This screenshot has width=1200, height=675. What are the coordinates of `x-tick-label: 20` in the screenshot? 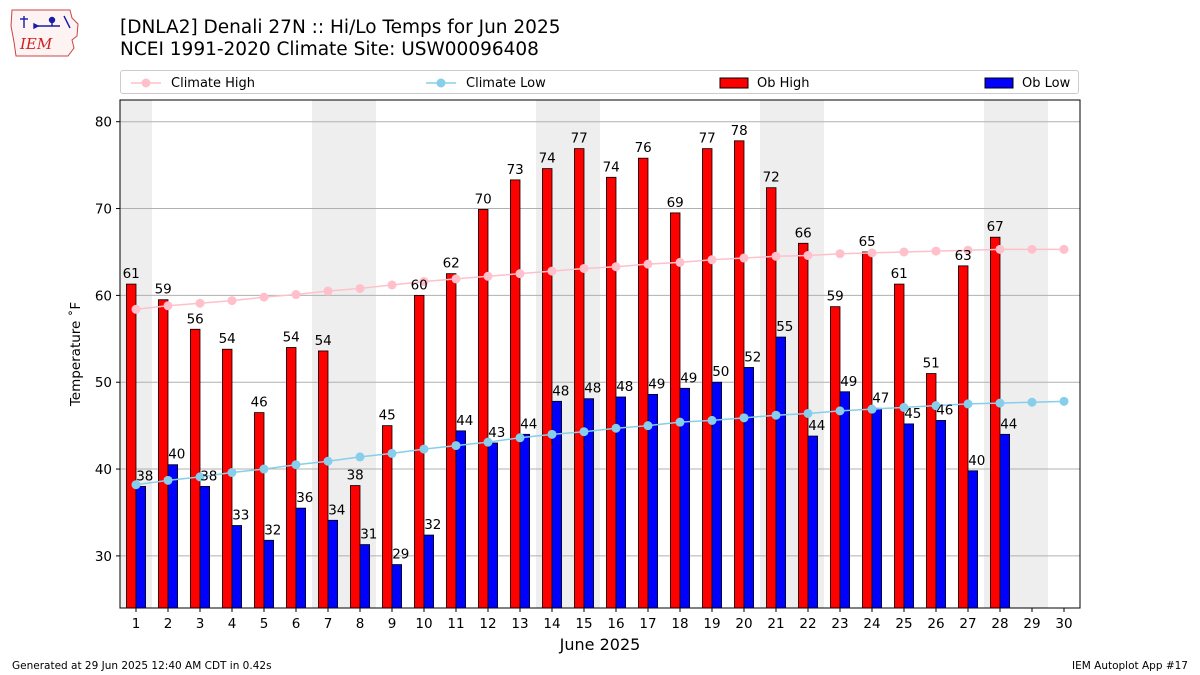 It's located at (743, 624).